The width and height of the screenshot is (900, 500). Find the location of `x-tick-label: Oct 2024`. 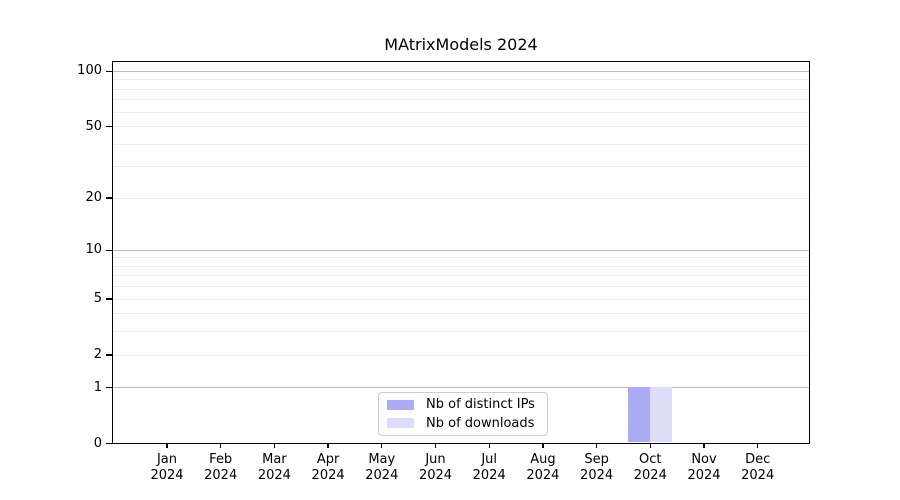

x-tick-label: Oct 2024 is located at coordinates (650, 468).